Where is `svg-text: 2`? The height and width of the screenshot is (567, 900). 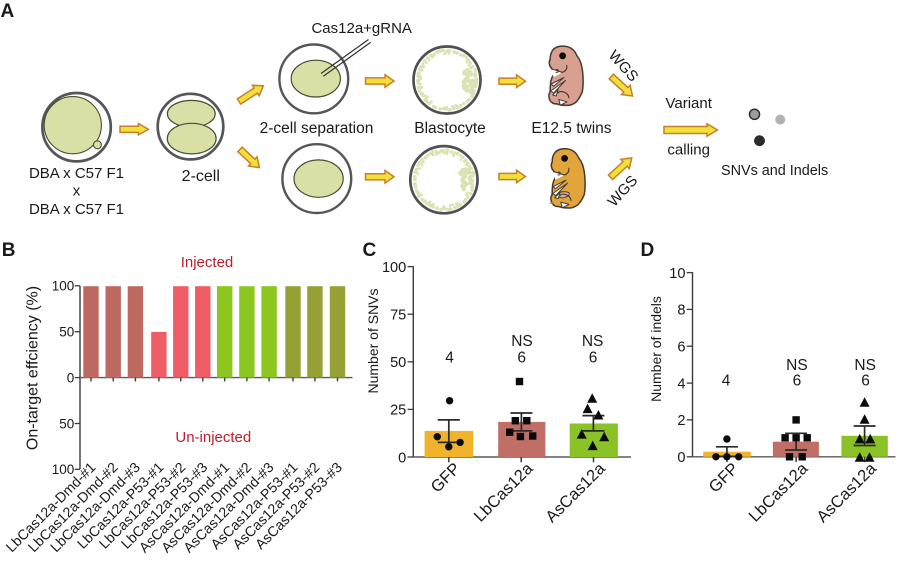
svg-text: 2 is located at coordinates (681, 421).